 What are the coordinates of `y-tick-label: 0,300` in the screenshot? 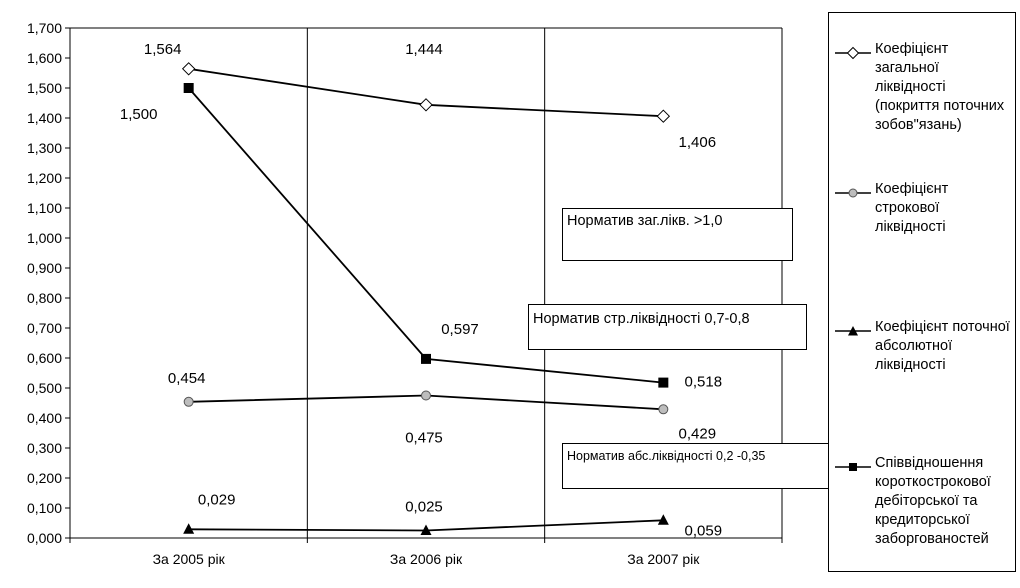 It's located at (44, 448).